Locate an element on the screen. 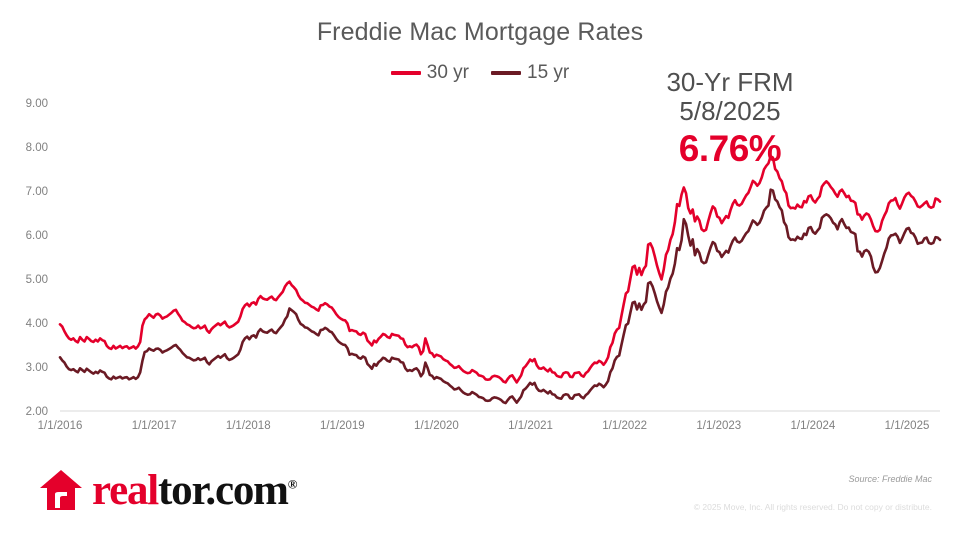  x-tick-label: 1/1/2019 is located at coordinates (342, 426).